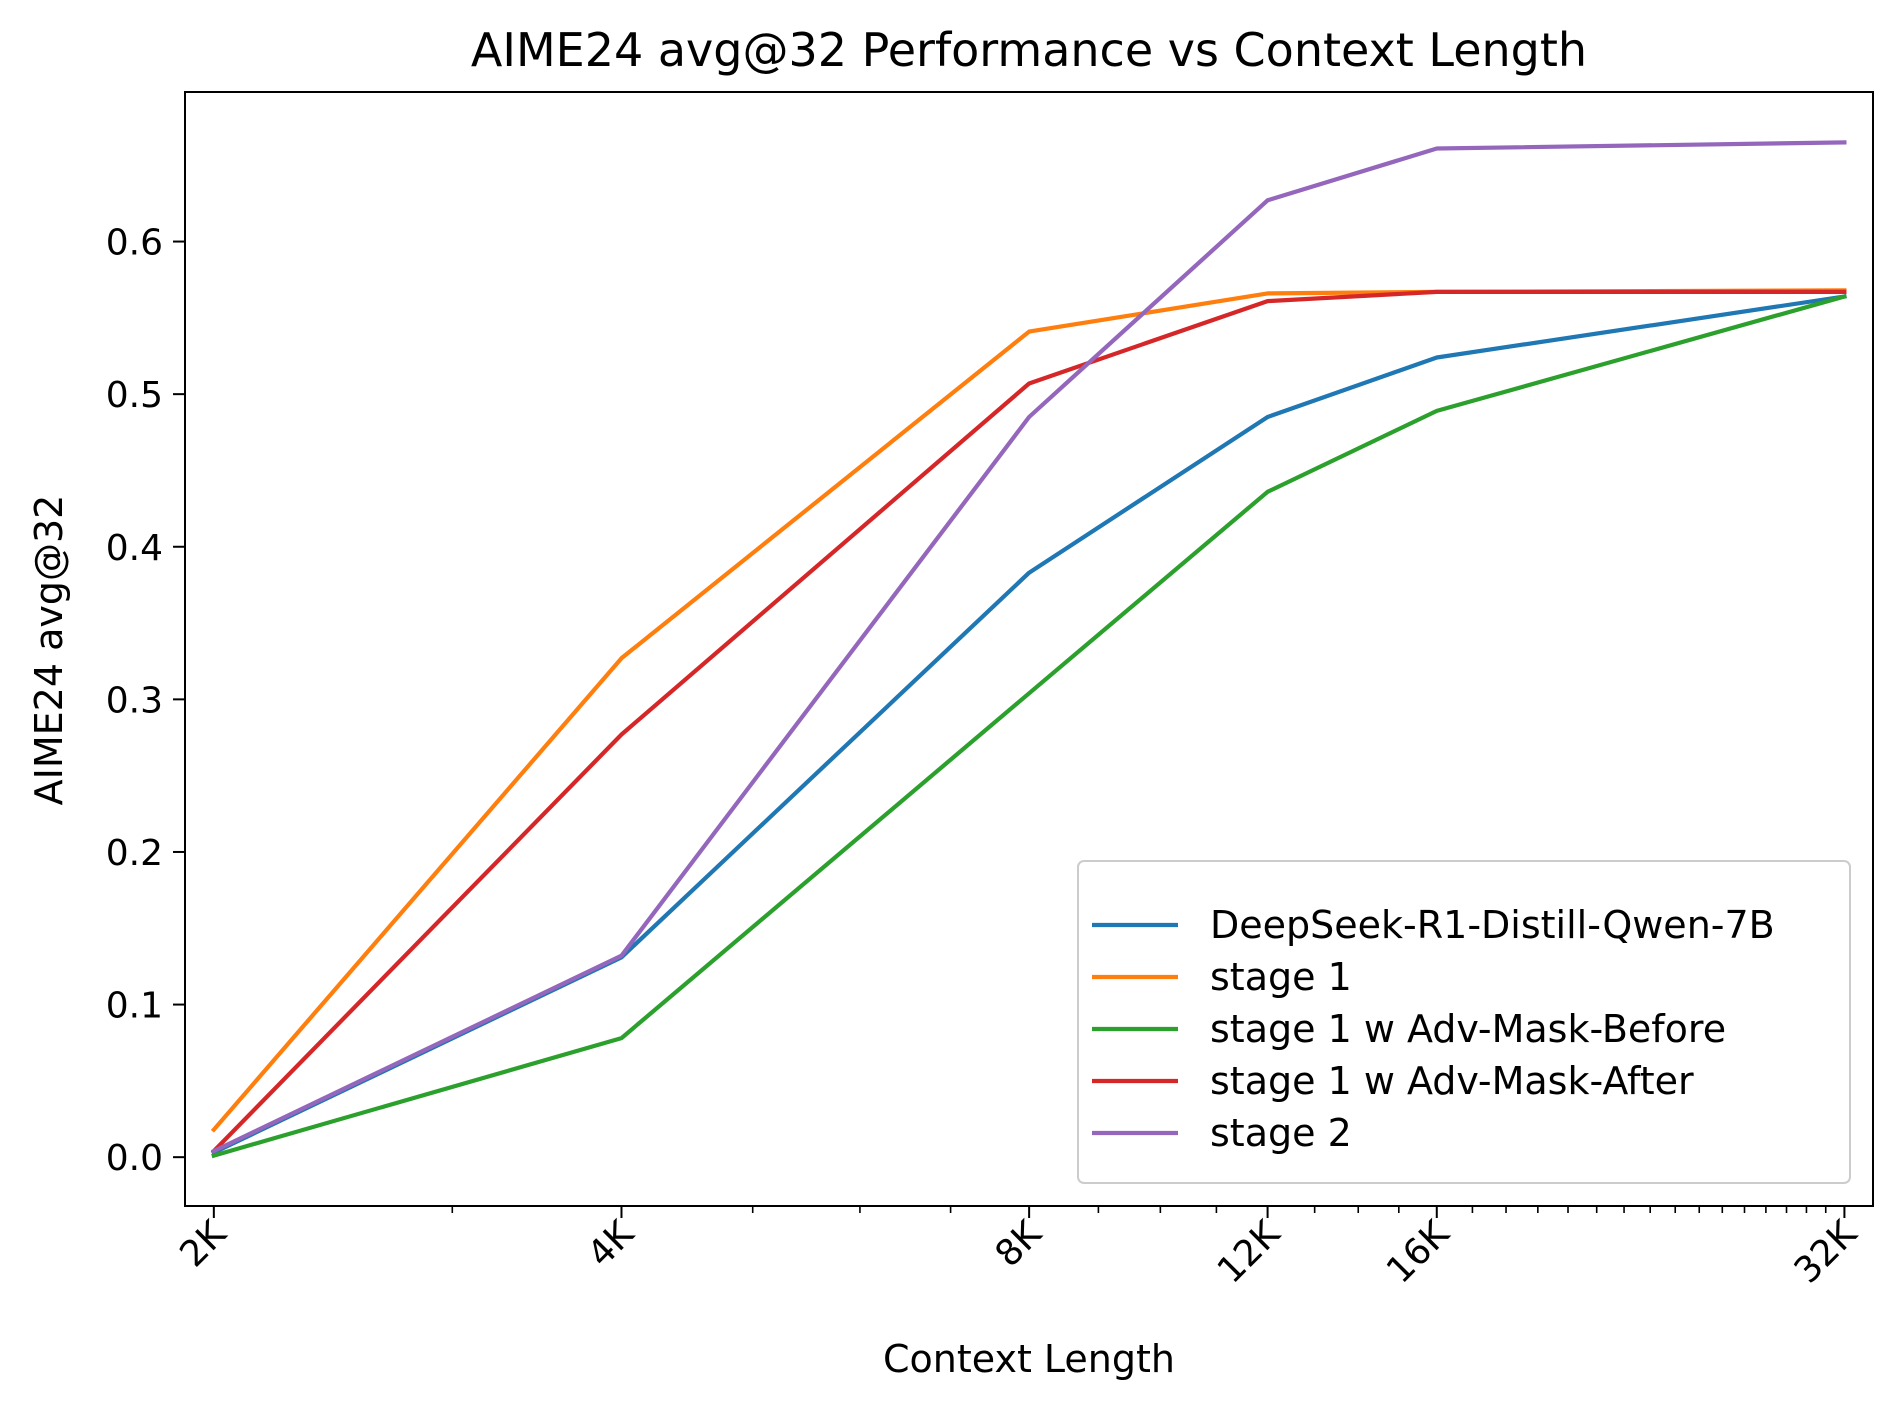  I want to click on legend-box, so click(1464, 1022).